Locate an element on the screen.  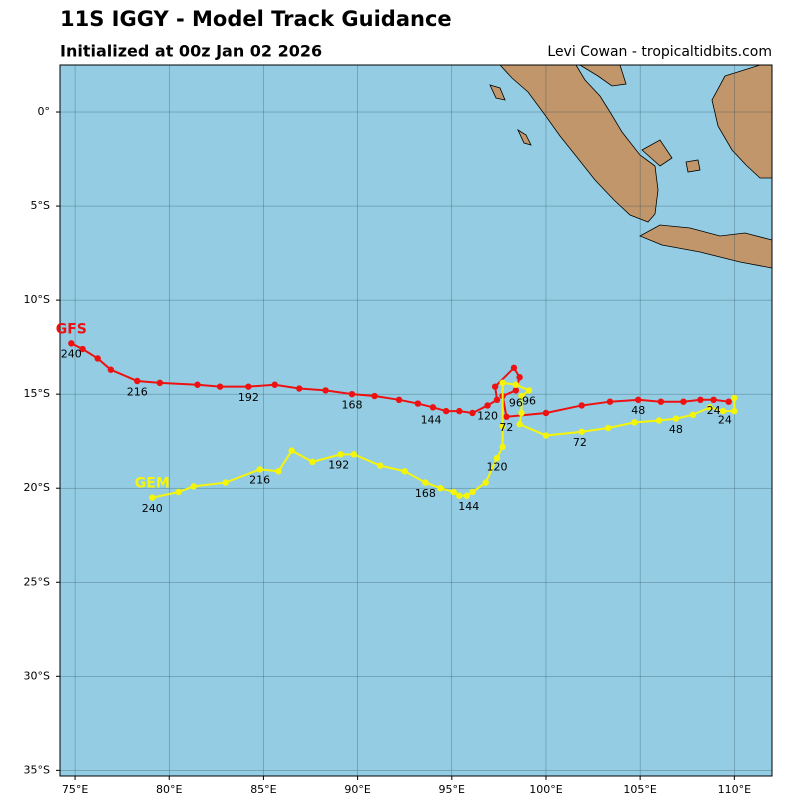
sumatra is located at coordinates (579, 144).